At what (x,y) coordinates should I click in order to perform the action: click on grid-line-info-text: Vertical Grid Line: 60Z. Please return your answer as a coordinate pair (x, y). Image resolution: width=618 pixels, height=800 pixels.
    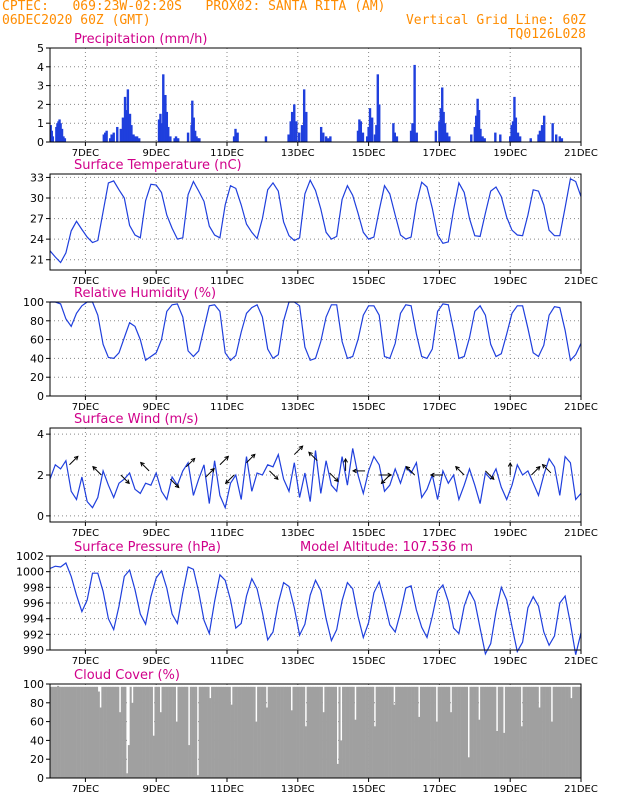
    Looking at the image, I should click on (495, 20).